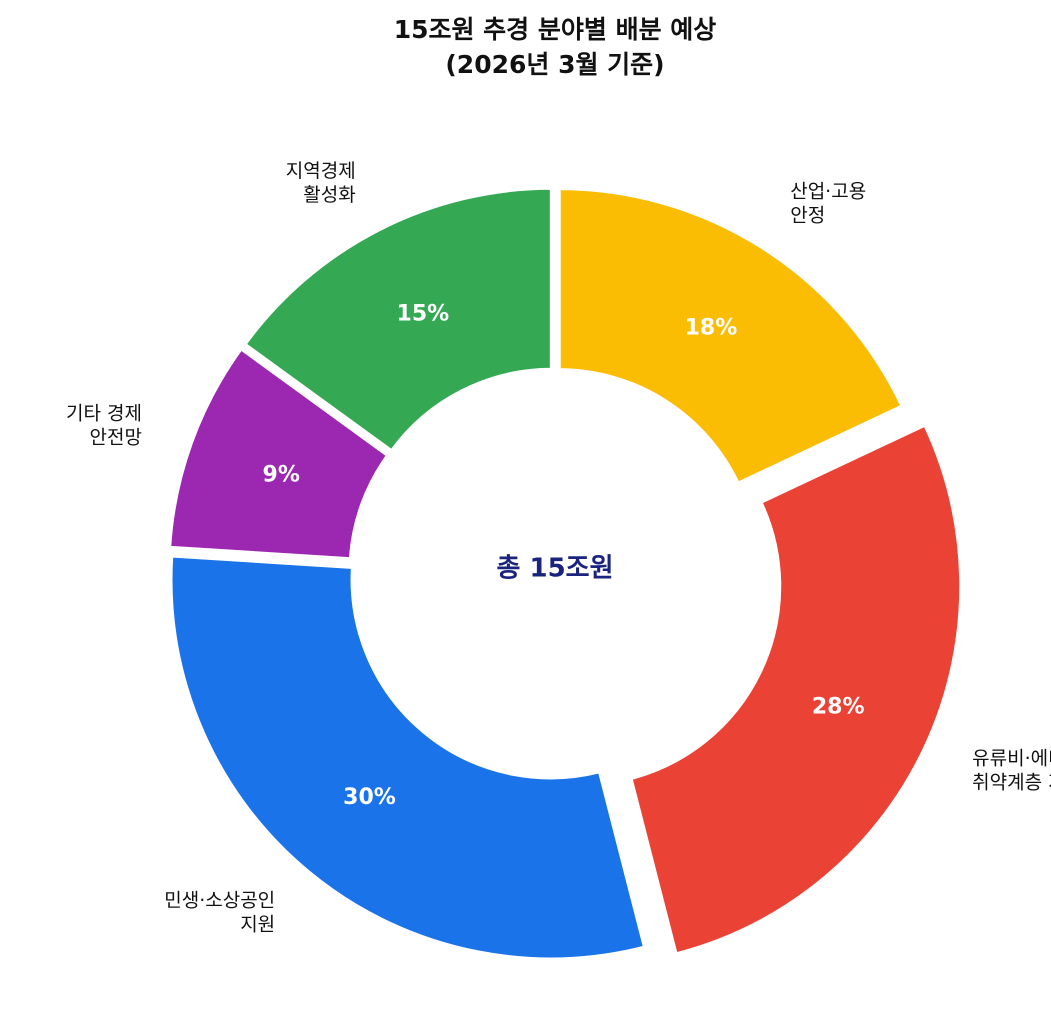  Describe the element at coordinates (555, 29) in the screenshot. I see `chart-title: 15조원 추경 분야별 배분 예상` at that location.